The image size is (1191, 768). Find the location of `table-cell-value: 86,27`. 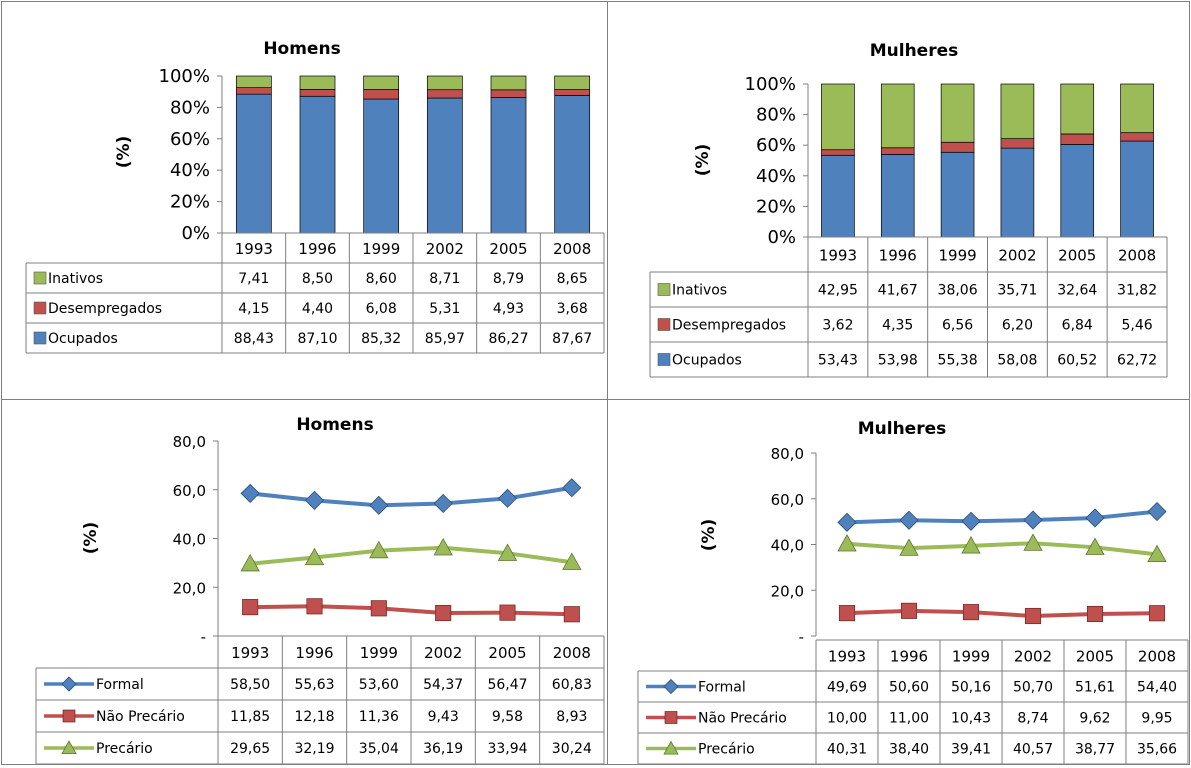

table-cell-value: 86,27 is located at coordinates (508, 339).